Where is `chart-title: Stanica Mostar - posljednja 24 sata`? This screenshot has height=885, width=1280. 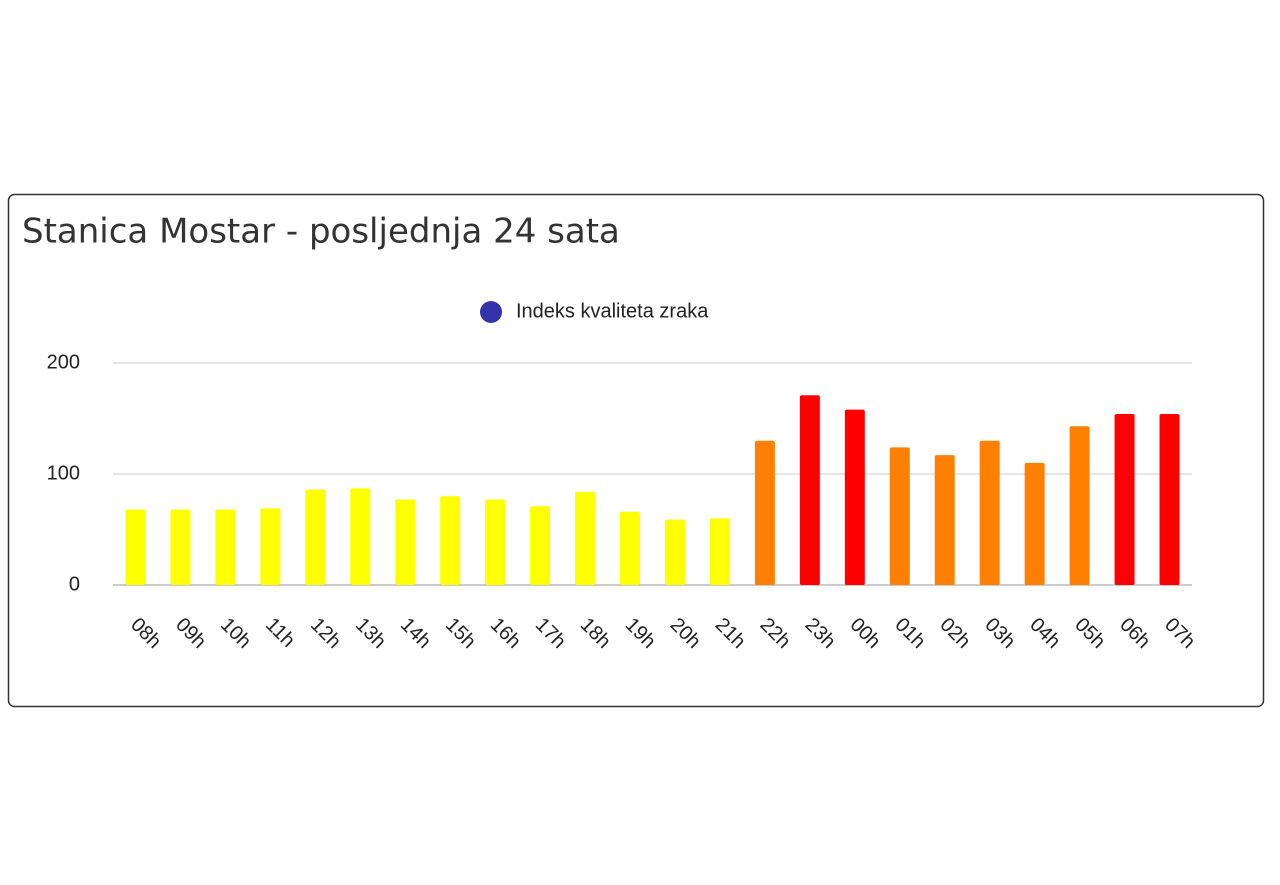
chart-title: Stanica Mostar - posljednja 24 sata is located at coordinates (321, 232).